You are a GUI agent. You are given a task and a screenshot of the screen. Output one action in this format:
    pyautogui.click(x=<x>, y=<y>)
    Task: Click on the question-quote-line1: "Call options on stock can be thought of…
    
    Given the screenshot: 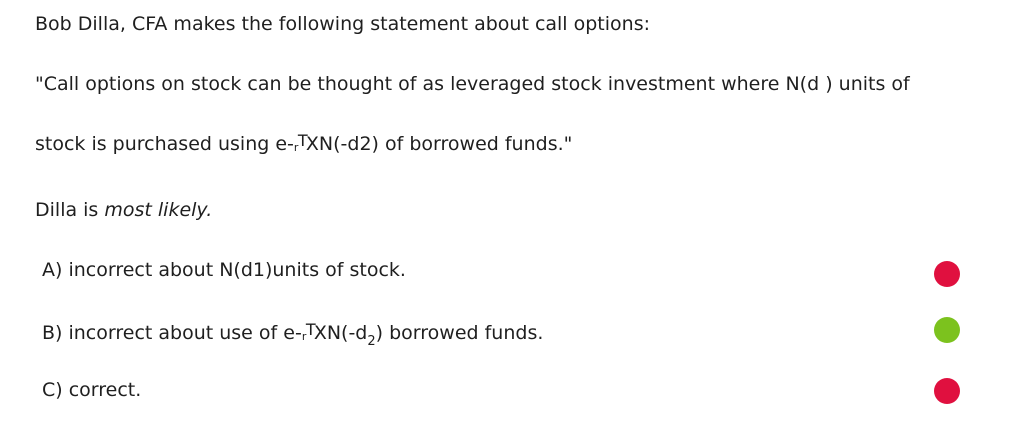 What is the action you would take?
    pyautogui.click(x=472, y=84)
    